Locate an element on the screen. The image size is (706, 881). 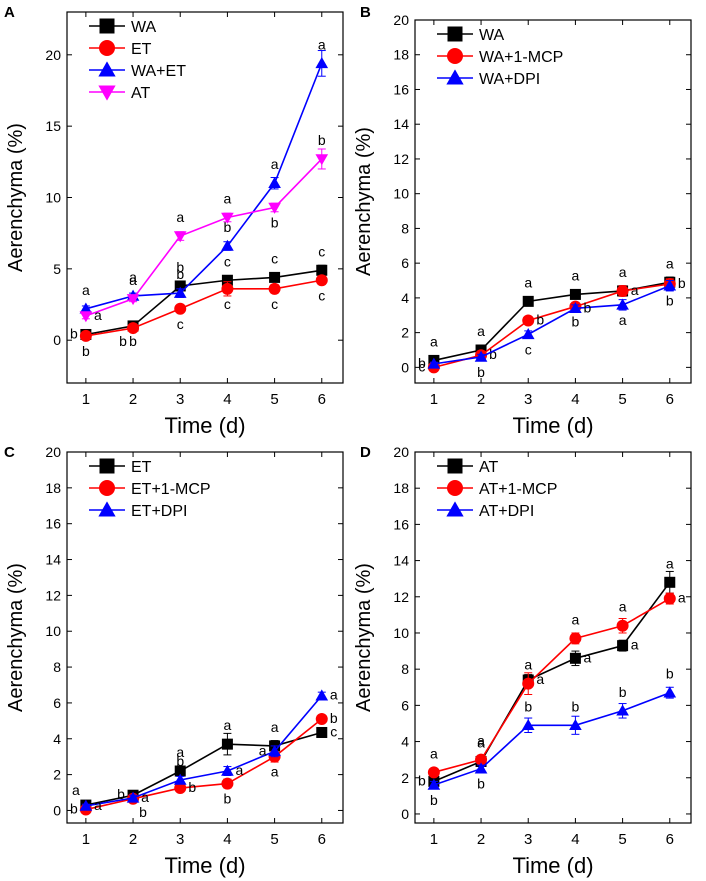
legend-label: AT+1-MCP is located at coordinates (518, 489).